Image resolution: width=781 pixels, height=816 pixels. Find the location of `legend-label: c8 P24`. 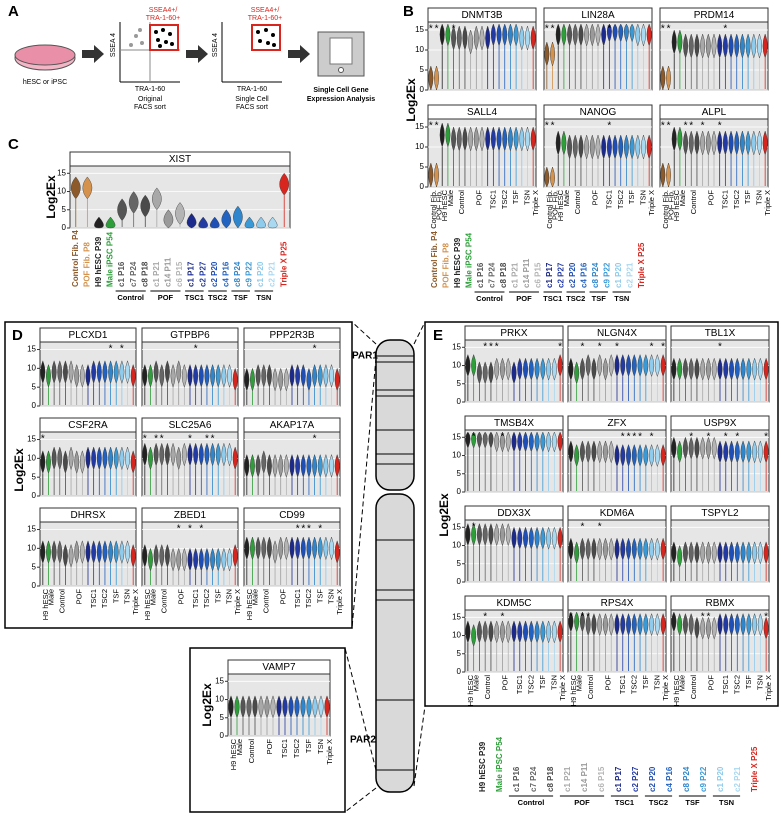

legend-label: c8 P24 is located at coordinates (595, 275).